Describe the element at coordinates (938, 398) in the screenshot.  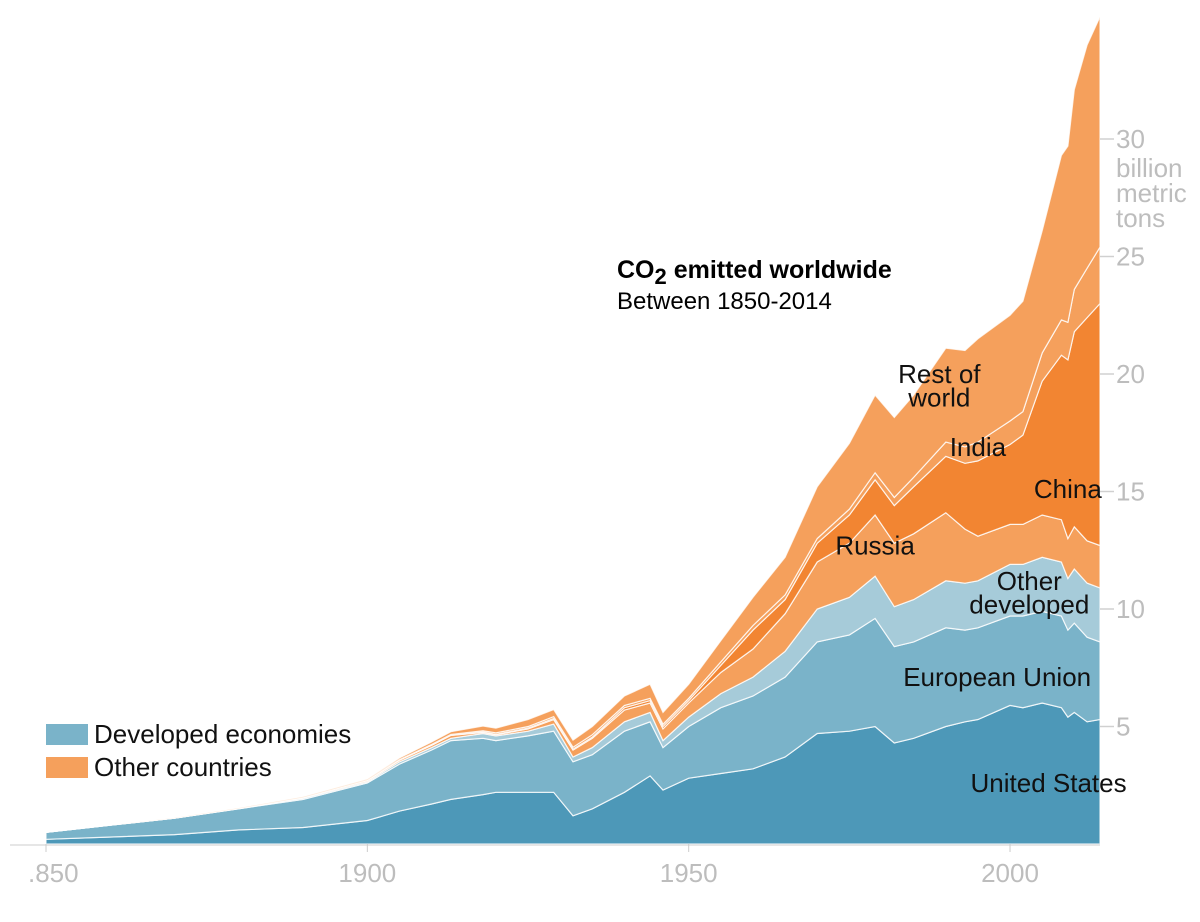
I see `series-label-rest-of-world-line-2: world` at that location.